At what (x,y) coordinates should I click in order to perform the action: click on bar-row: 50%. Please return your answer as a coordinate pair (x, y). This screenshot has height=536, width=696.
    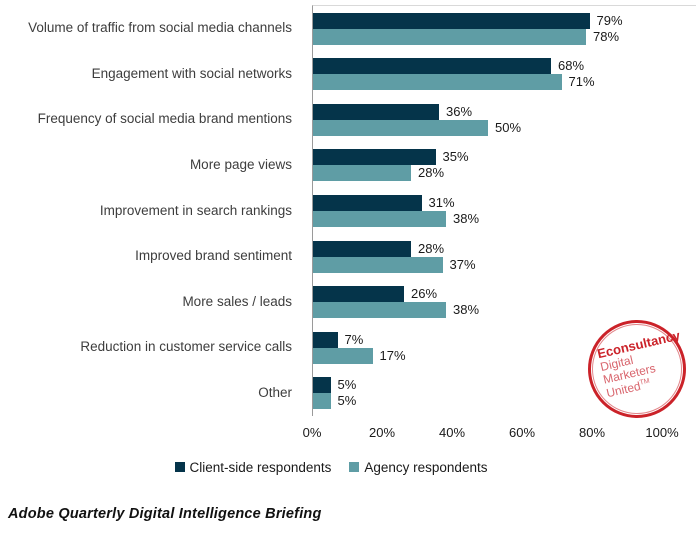
    Looking at the image, I should click on (504, 127).